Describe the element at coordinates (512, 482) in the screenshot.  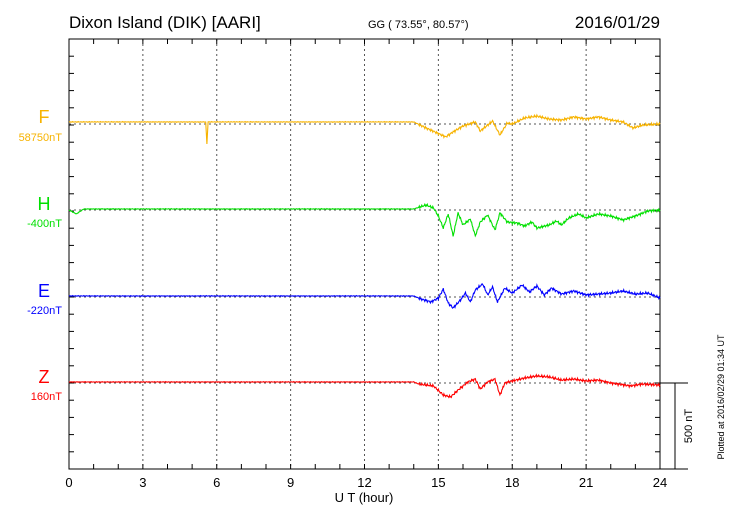
I see `x-tick-label: 18` at that location.